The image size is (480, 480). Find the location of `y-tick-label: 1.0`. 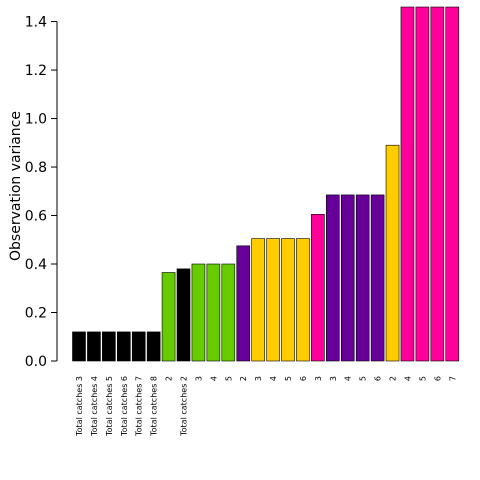

y-tick-label: 1.0 is located at coordinates (36, 120).